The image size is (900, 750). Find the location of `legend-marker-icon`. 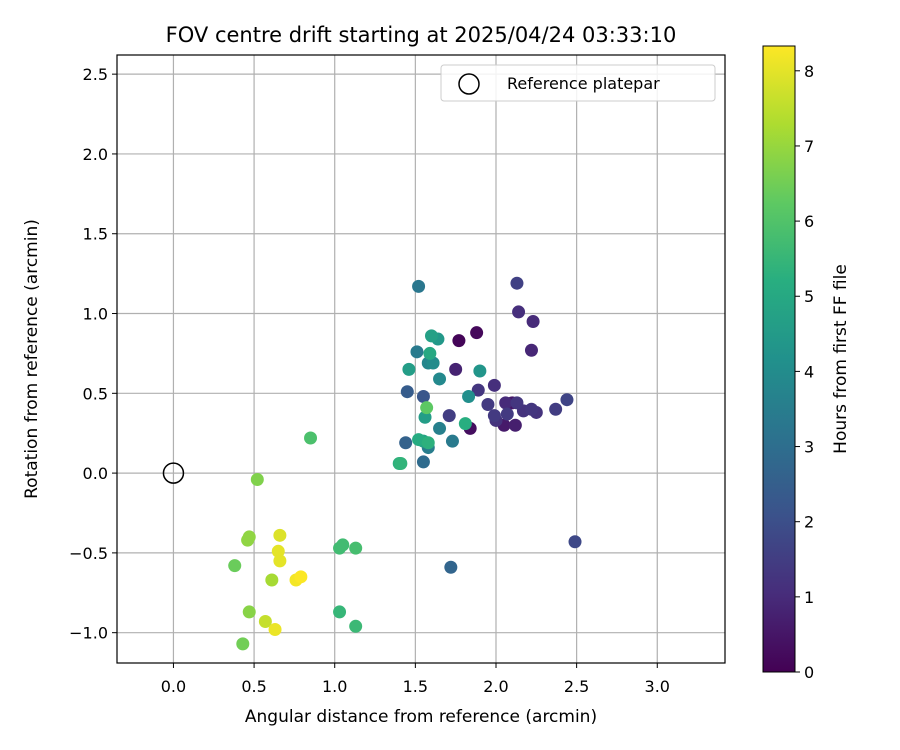

legend-marker-icon is located at coordinates (469, 84).